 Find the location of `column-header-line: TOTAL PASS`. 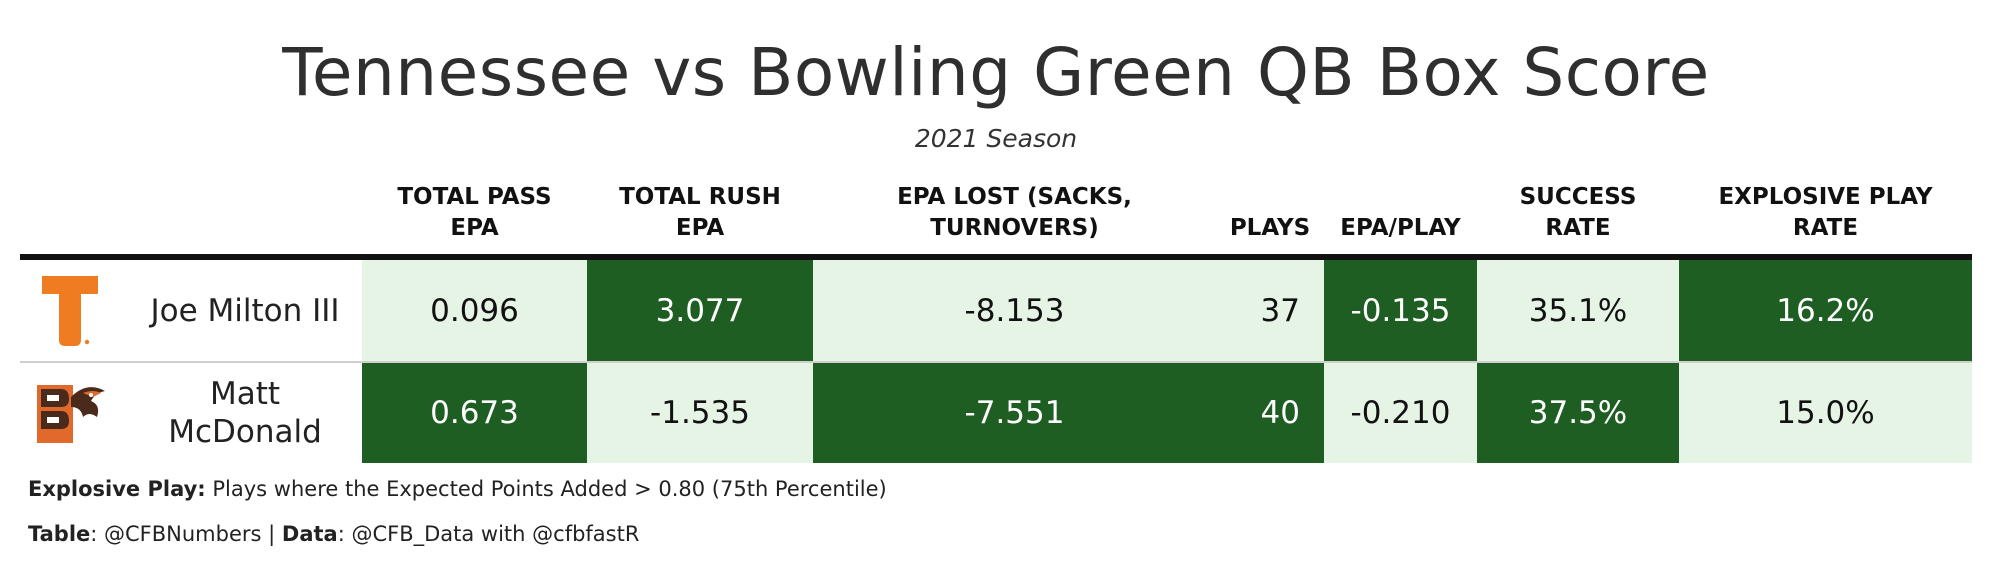

column-header-line: TOTAL PASS is located at coordinates (474, 197).